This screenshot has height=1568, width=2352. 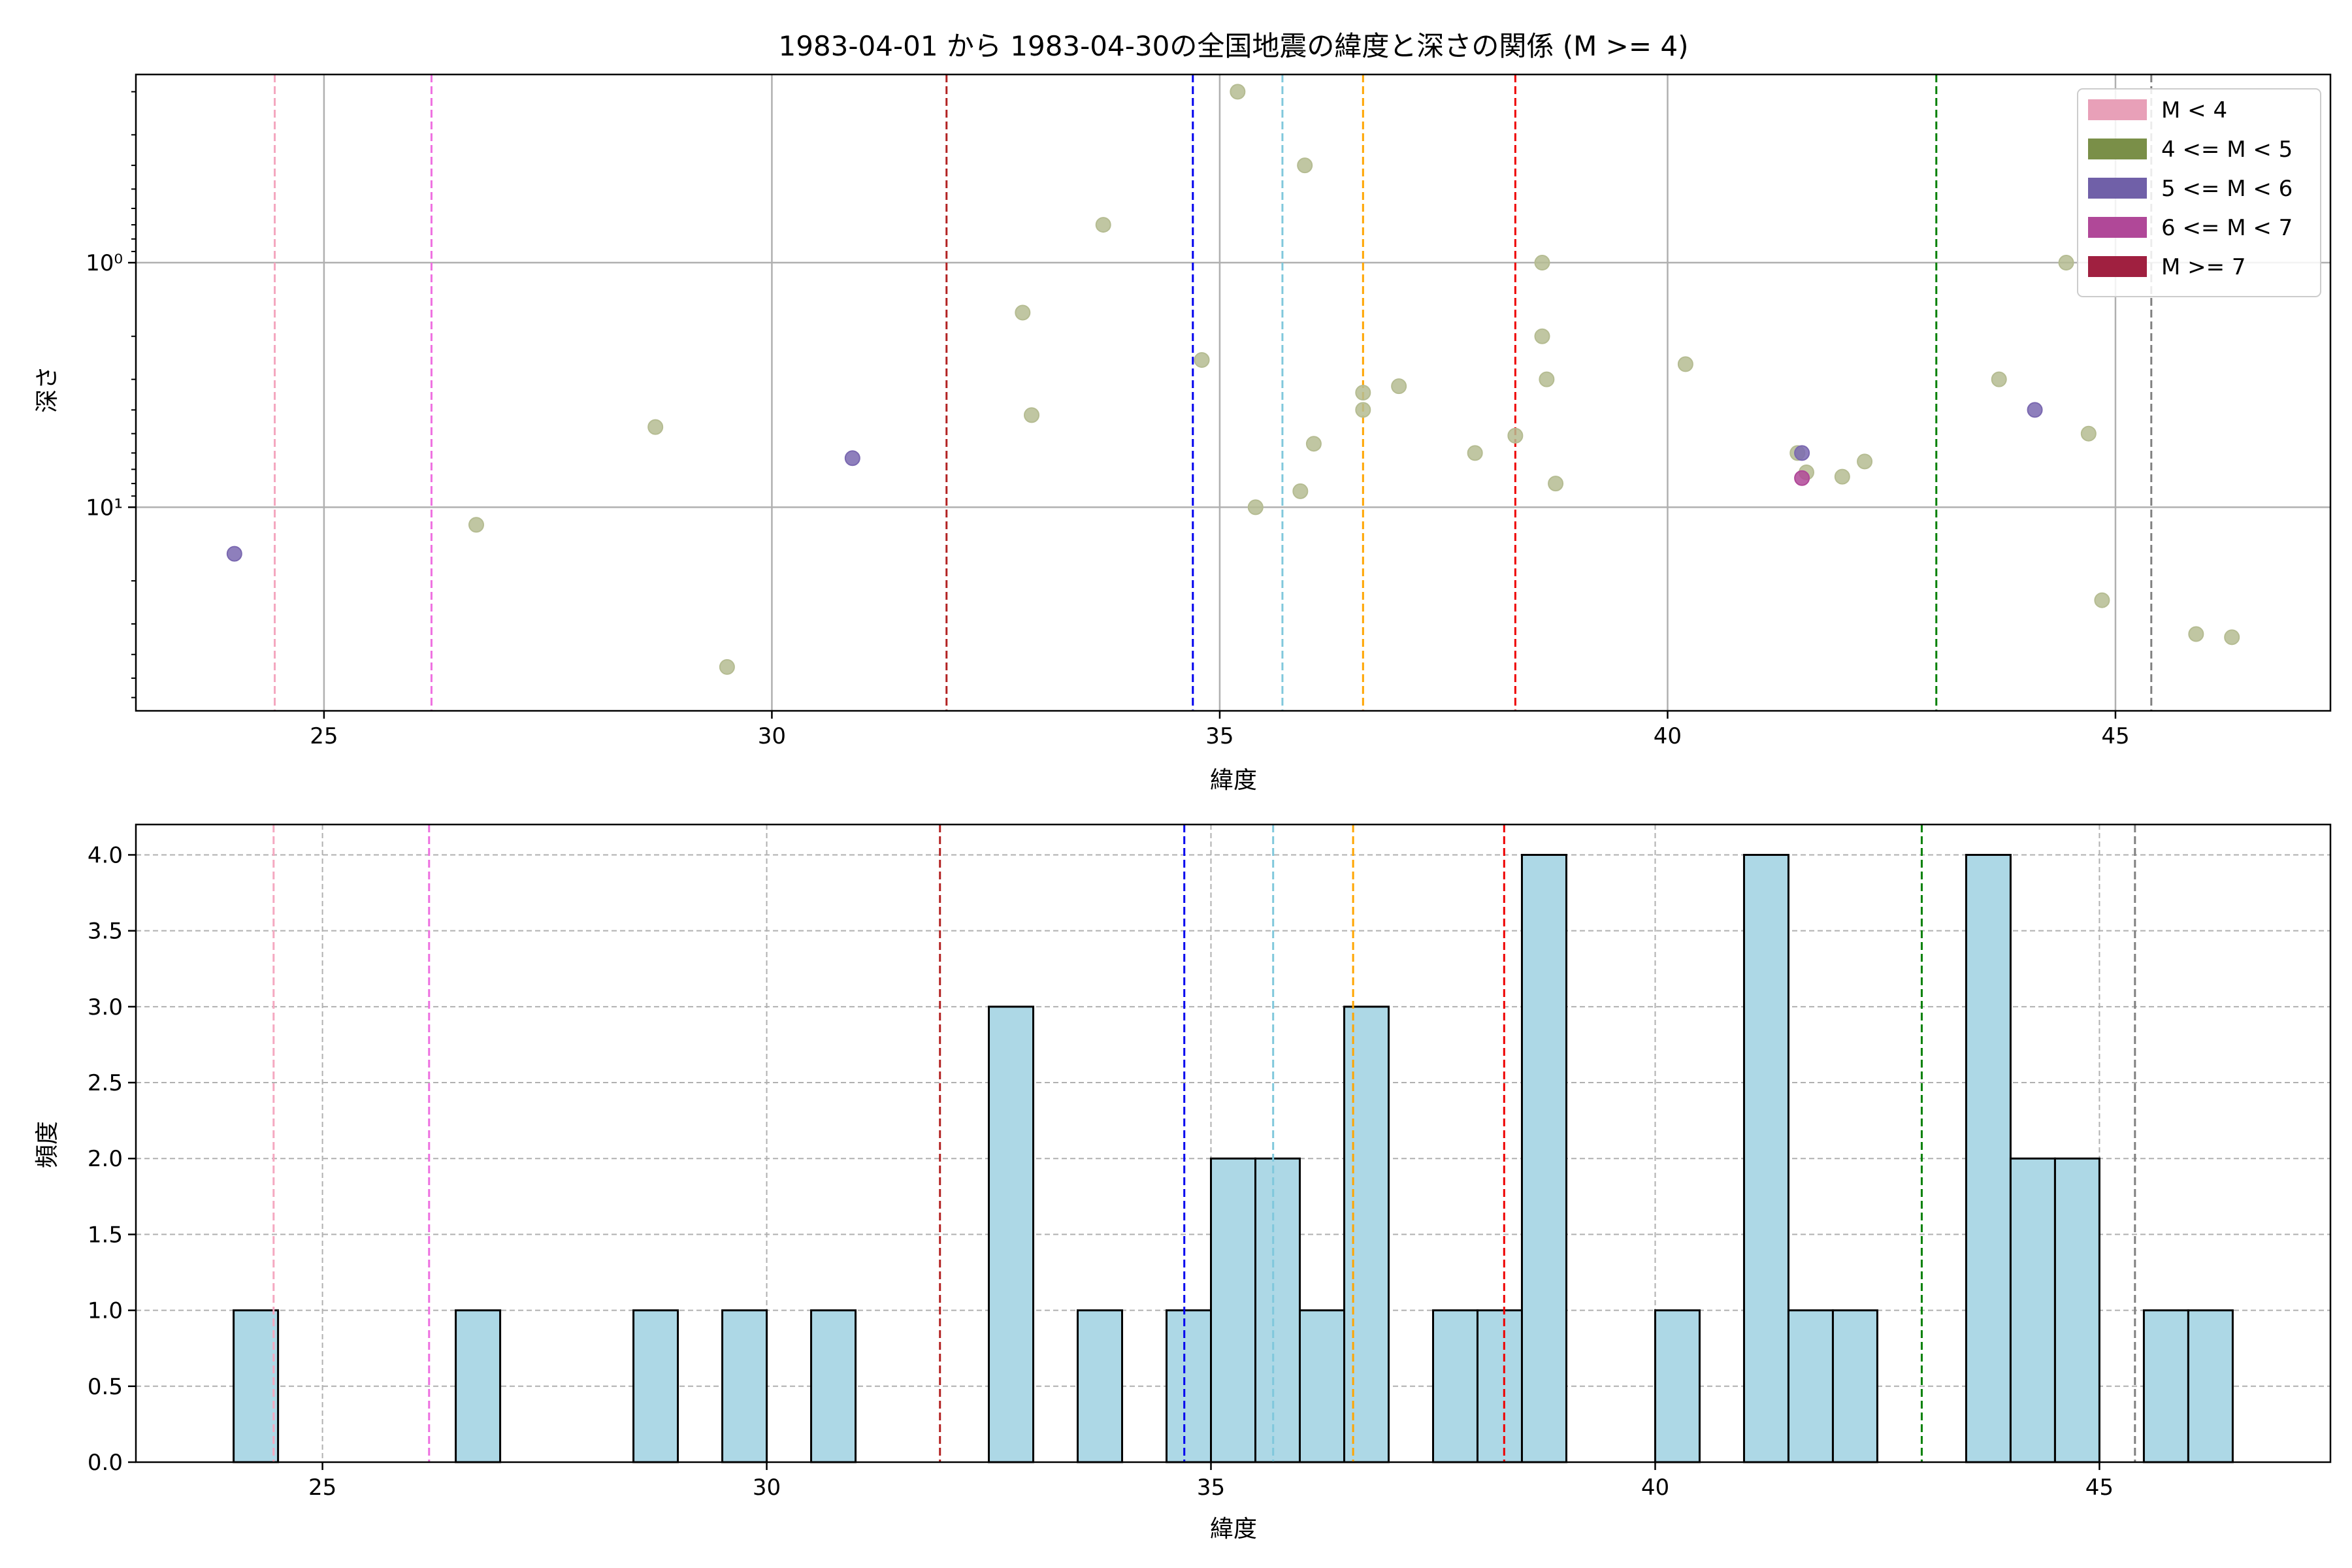 I want to click on scatter-x-tick-label: 45, so click(x=2115, y=736).